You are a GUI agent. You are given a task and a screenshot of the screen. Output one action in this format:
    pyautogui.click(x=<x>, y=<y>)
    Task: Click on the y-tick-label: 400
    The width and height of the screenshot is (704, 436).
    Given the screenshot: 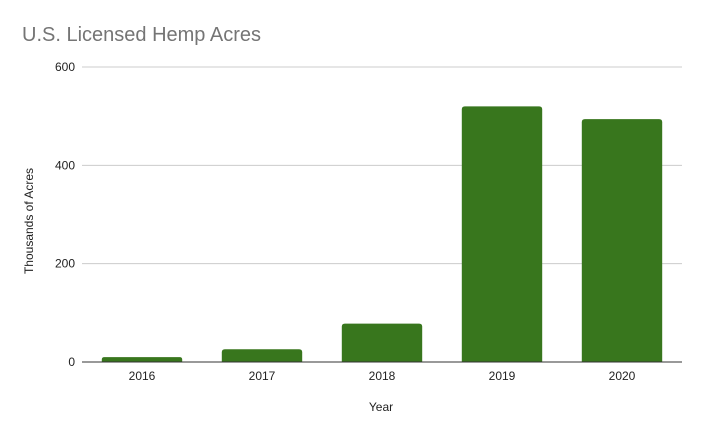 What is the action you would take?
    pyautogui.click(x=65, y=165)
    